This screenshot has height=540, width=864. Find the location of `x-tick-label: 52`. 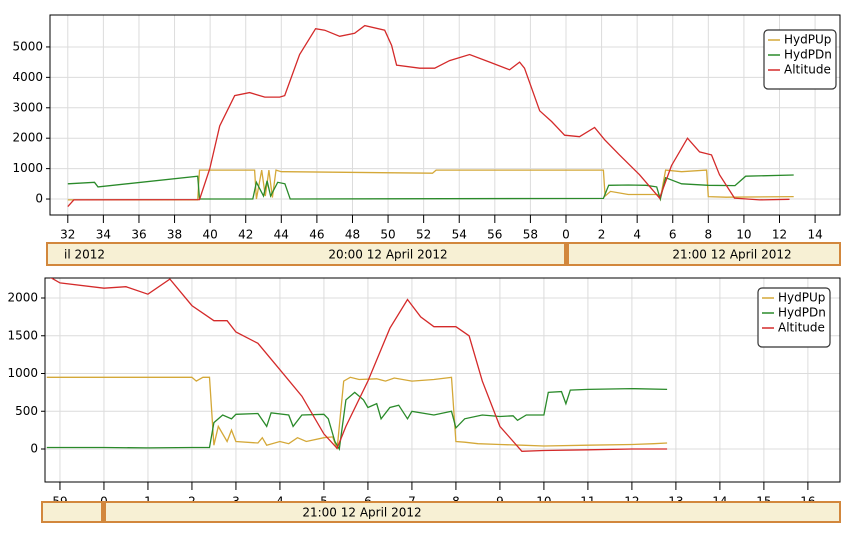

x-tick-label: 52 is located at coordinates (423, 235).